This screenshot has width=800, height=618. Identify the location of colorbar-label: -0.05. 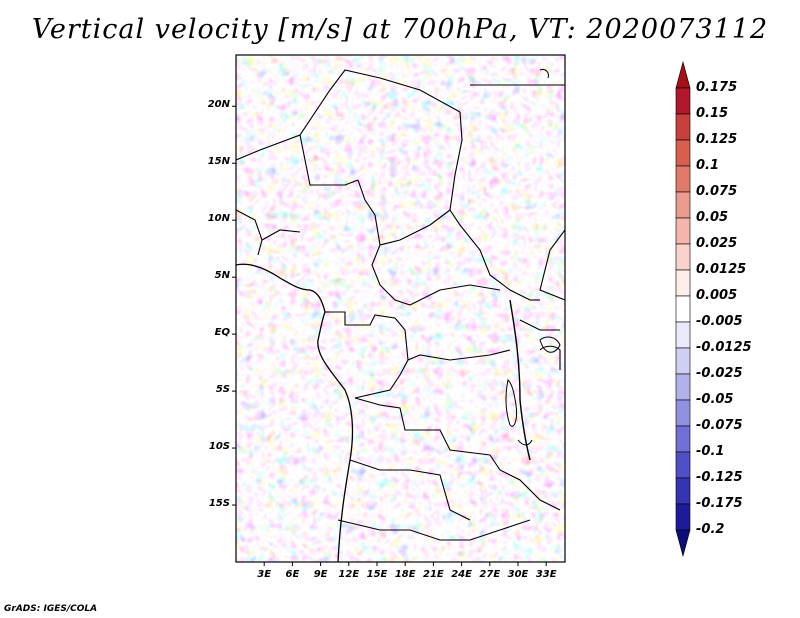
(715, 399).